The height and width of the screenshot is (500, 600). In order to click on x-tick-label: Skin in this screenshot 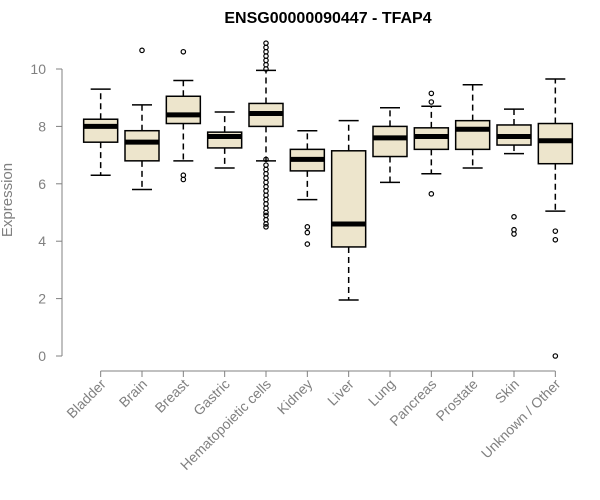, I will do `click(507, 391)`.